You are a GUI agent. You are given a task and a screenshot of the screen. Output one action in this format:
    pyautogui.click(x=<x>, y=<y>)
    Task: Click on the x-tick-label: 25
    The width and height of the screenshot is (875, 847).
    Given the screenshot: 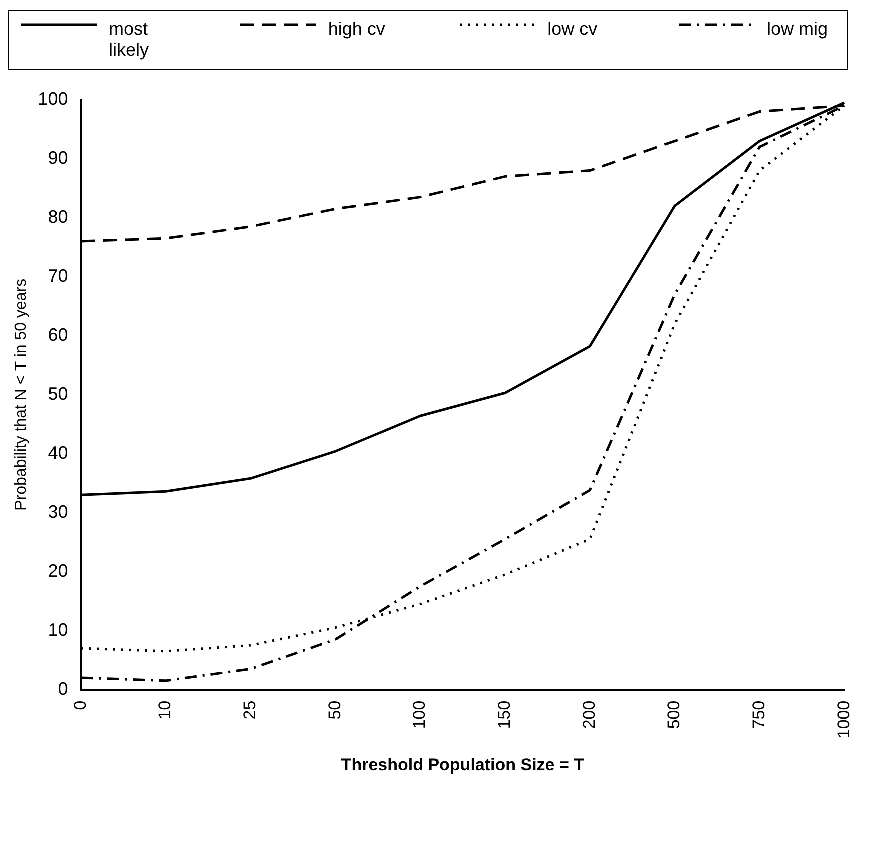 What is the action you would take?
    pyautogui.click(x=250, y=710)
    